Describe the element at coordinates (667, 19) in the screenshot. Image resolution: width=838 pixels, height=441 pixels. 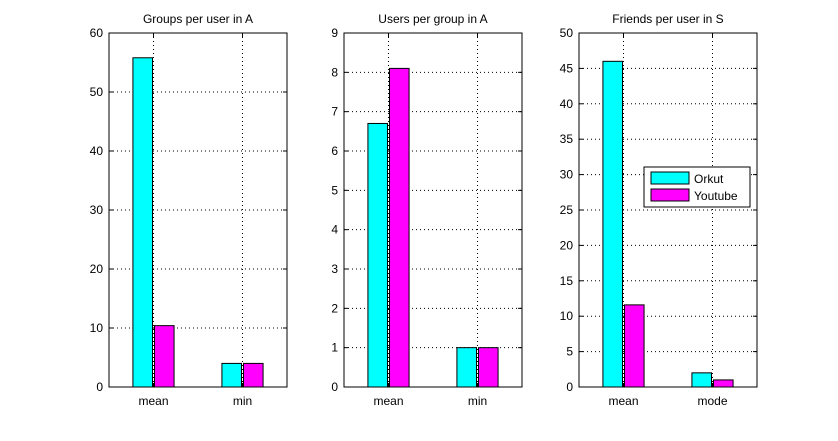
I see `chart-title: Friends per user in S` at that location.